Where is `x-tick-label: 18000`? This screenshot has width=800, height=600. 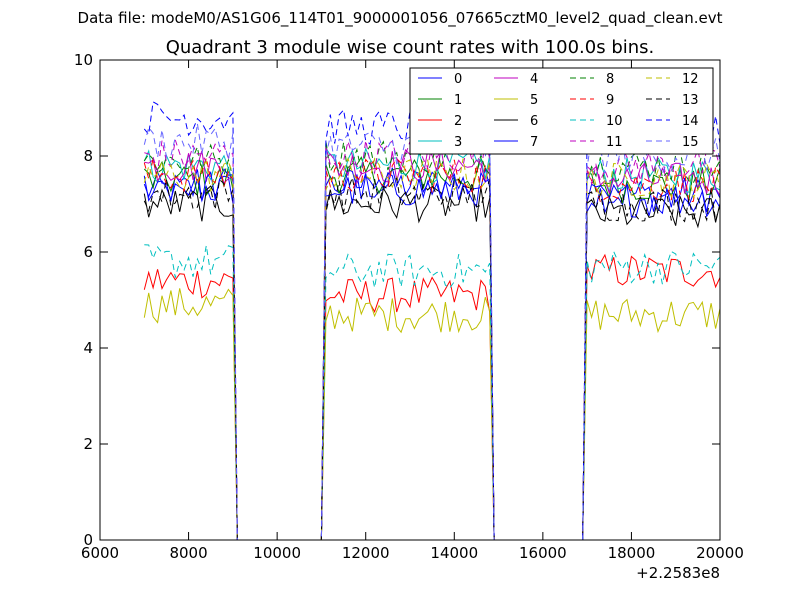
x-tick-label: 18000 is located at coordinates (632, 553).